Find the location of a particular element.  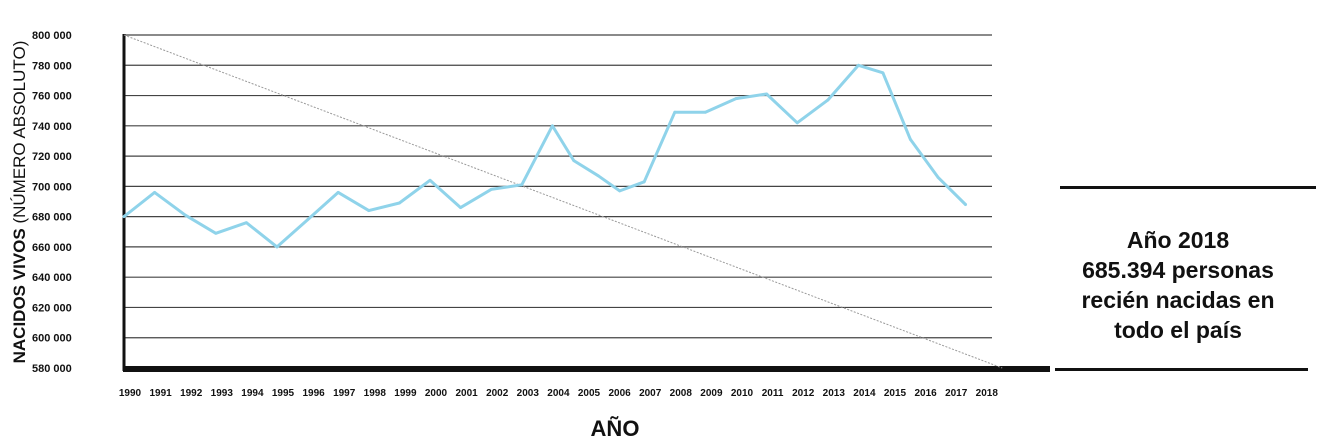

y-tick-label: 700 000 is located at coordinates (52, 187).